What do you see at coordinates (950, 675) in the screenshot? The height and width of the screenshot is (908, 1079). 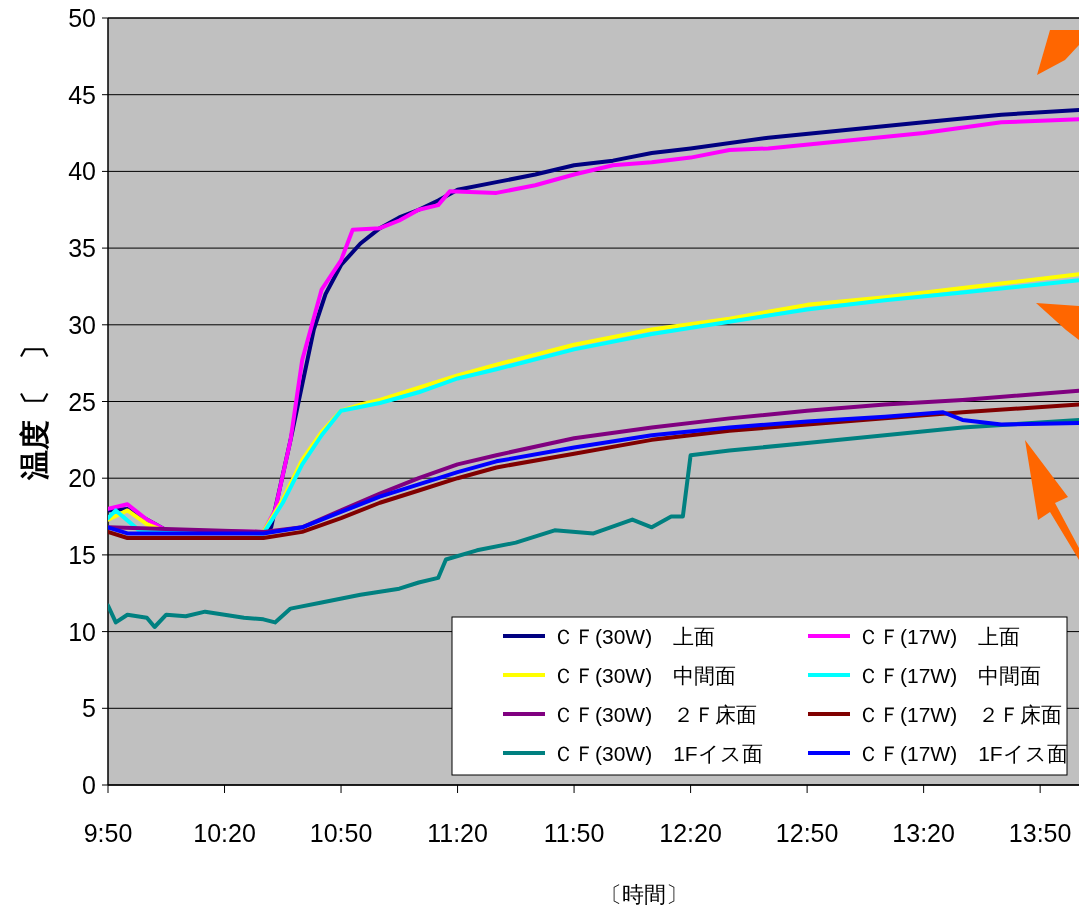 I see `legend-label: ＣＦ(17W) 中間面` at bounding box center [950, 675].